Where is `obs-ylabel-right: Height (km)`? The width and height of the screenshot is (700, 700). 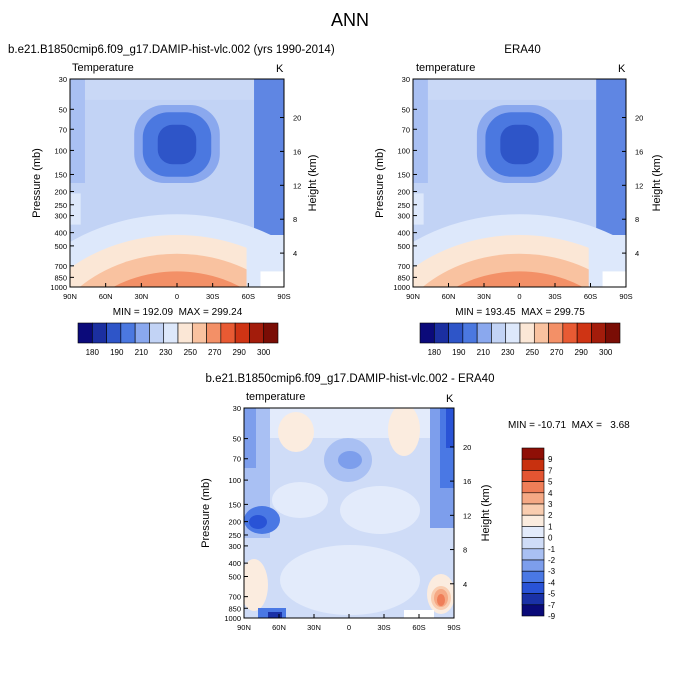
obs-ylabel-right: Height (km) is located at coordinates (657, 183).